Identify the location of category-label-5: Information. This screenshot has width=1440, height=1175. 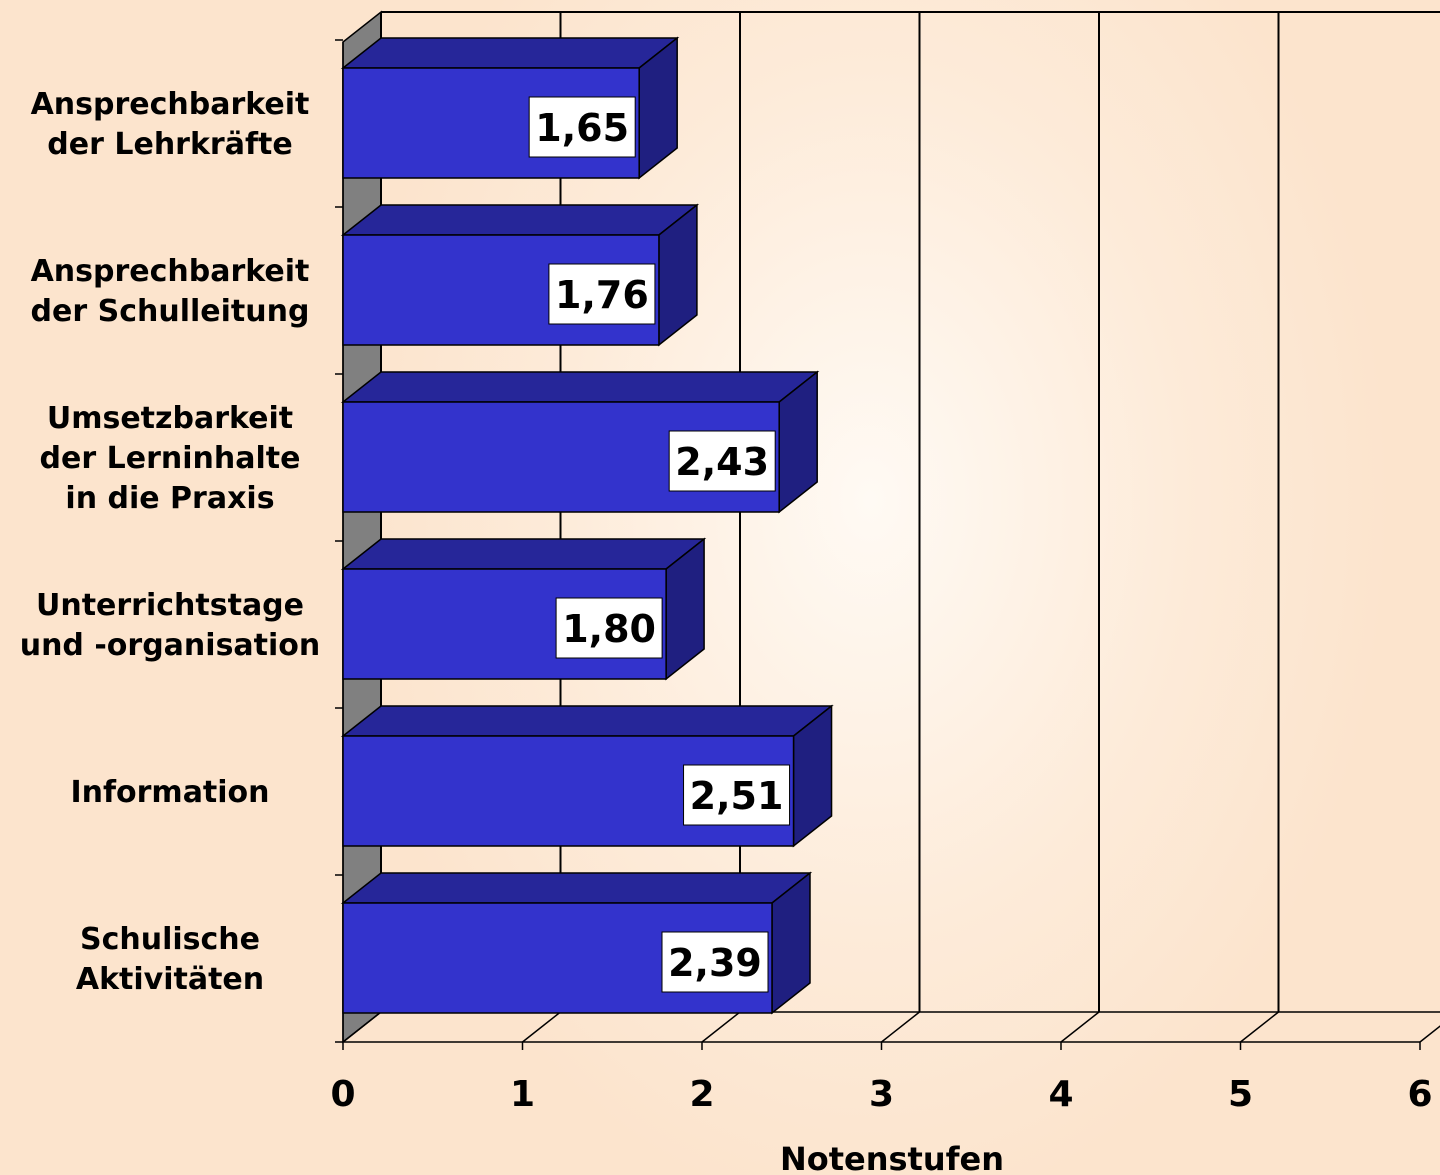
(169, 792).